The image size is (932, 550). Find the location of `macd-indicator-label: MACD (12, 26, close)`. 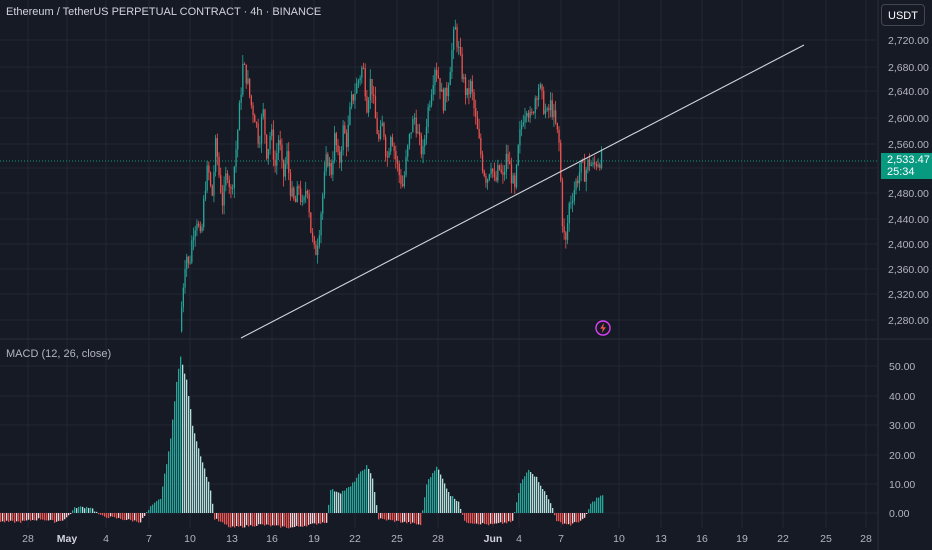

macd-indicator-label: MACD (12, 26, close) is located at coordinates (59, 354).